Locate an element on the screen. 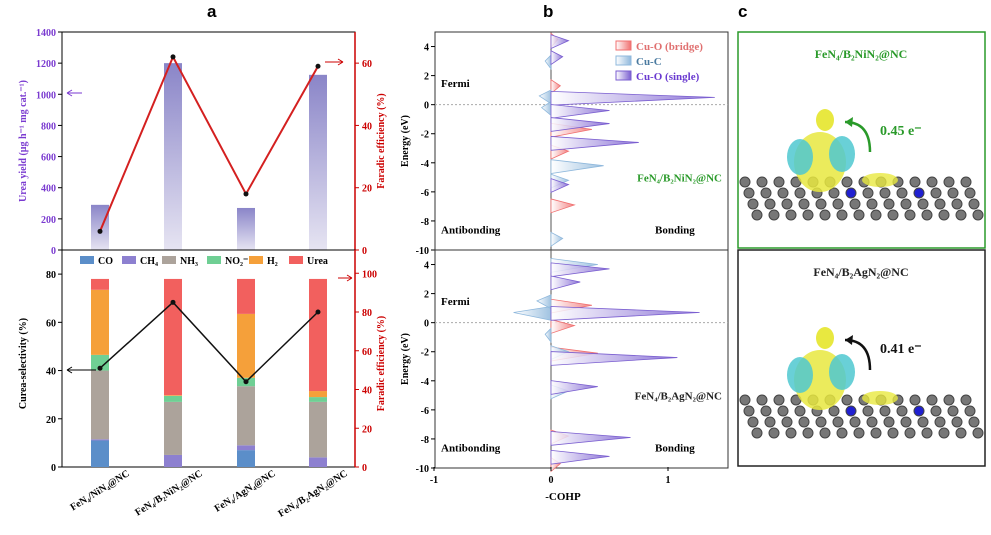 The image size is (991, 535). fermi-label: Fermi is located at coordinates (455, 302).